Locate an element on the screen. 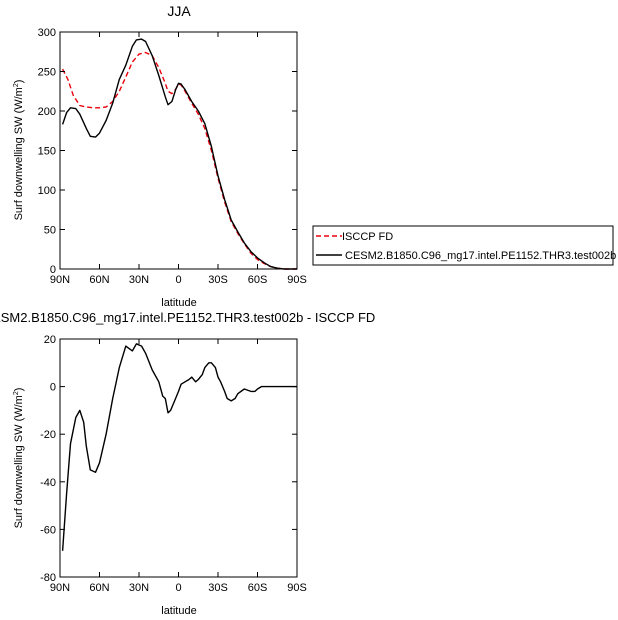 This screenshot has height=620, width=618. y-tick-label: 300 is located at coordinates (47, 33).